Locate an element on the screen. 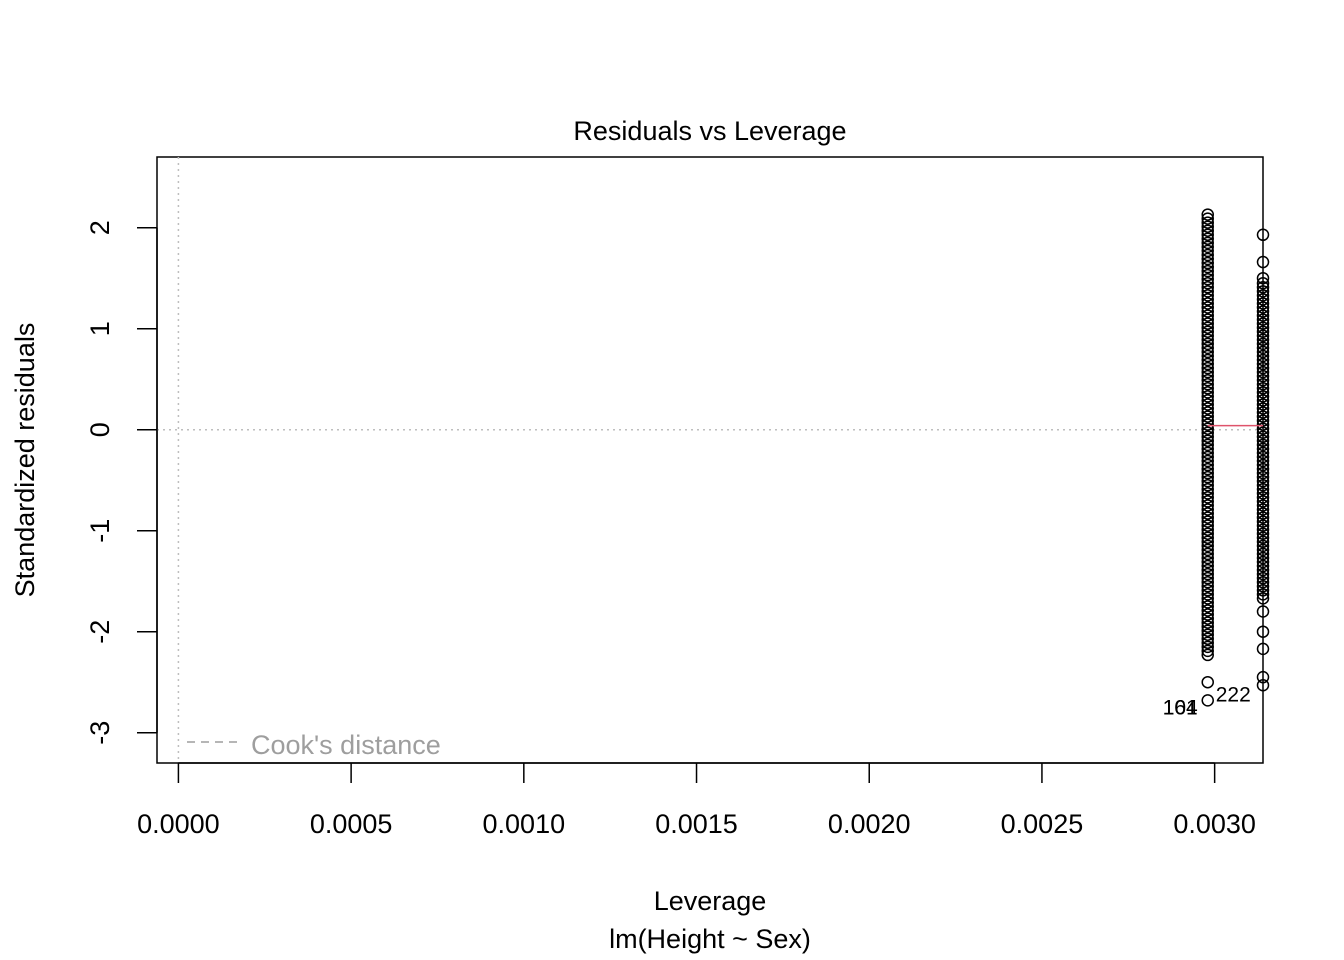 The image size is (1344, 960). y-tick-label: -1 is located at coordinates (100, 531).